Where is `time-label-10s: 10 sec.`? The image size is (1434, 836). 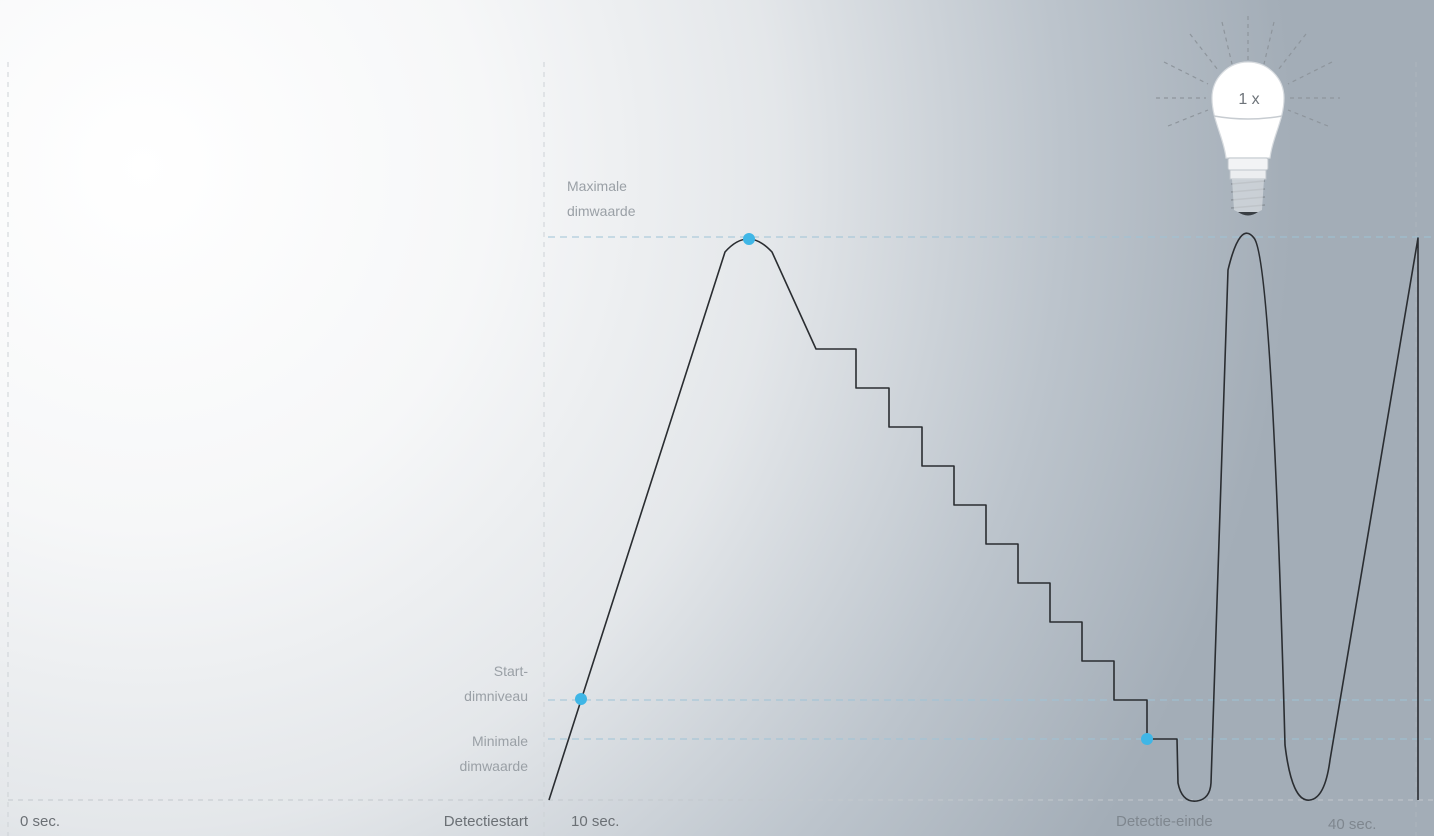 time-label-10s: 10 sec. is located at coordinates (595, 821).